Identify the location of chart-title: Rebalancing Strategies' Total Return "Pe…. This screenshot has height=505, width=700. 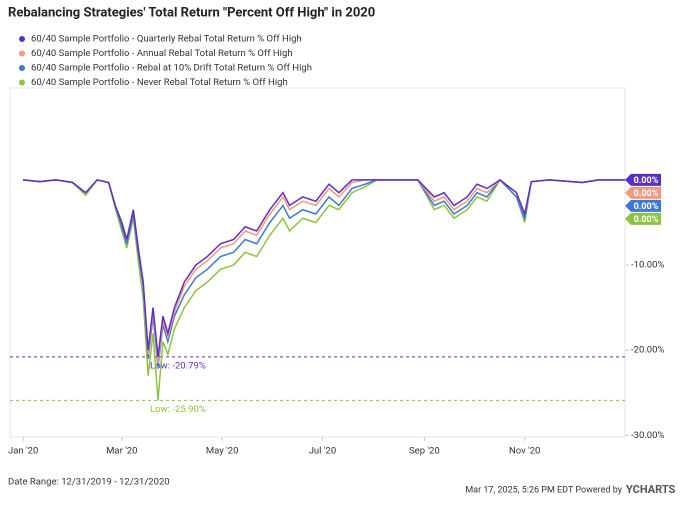
(191, 12).